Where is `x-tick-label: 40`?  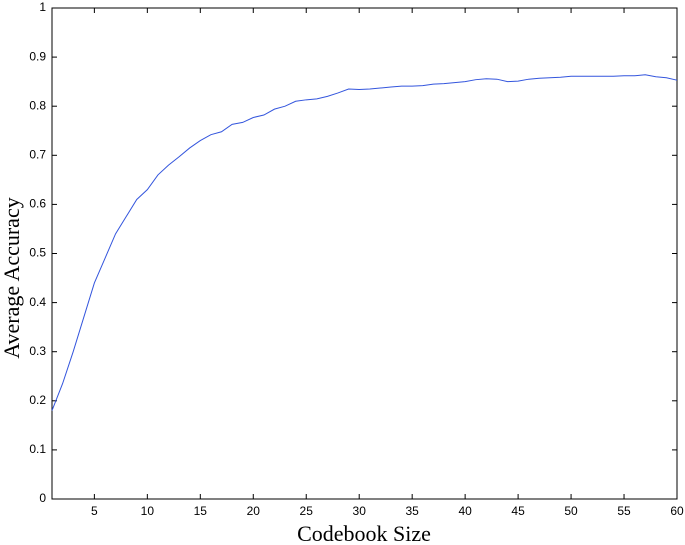
x-tick-label: 40 is located at coordinates (465, 511).